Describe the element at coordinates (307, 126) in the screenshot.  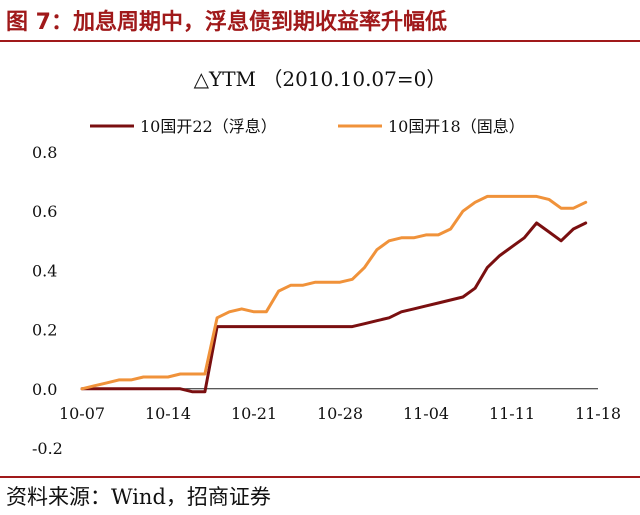
I see `chart-legend: 10国开22（浮息） 10国开18（固息）` at that location.